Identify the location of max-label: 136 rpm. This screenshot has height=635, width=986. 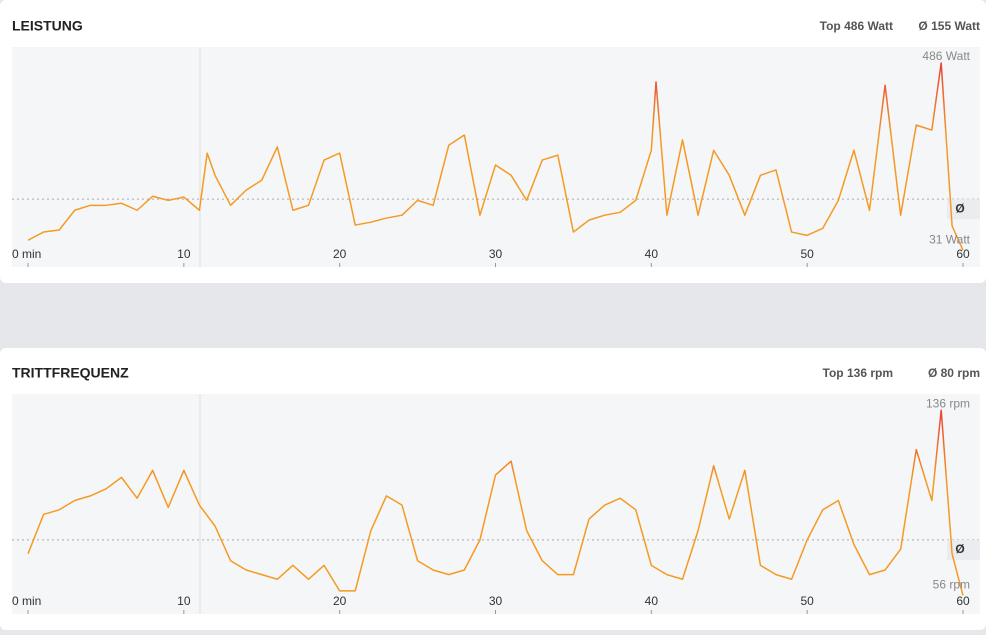
(948, 403).